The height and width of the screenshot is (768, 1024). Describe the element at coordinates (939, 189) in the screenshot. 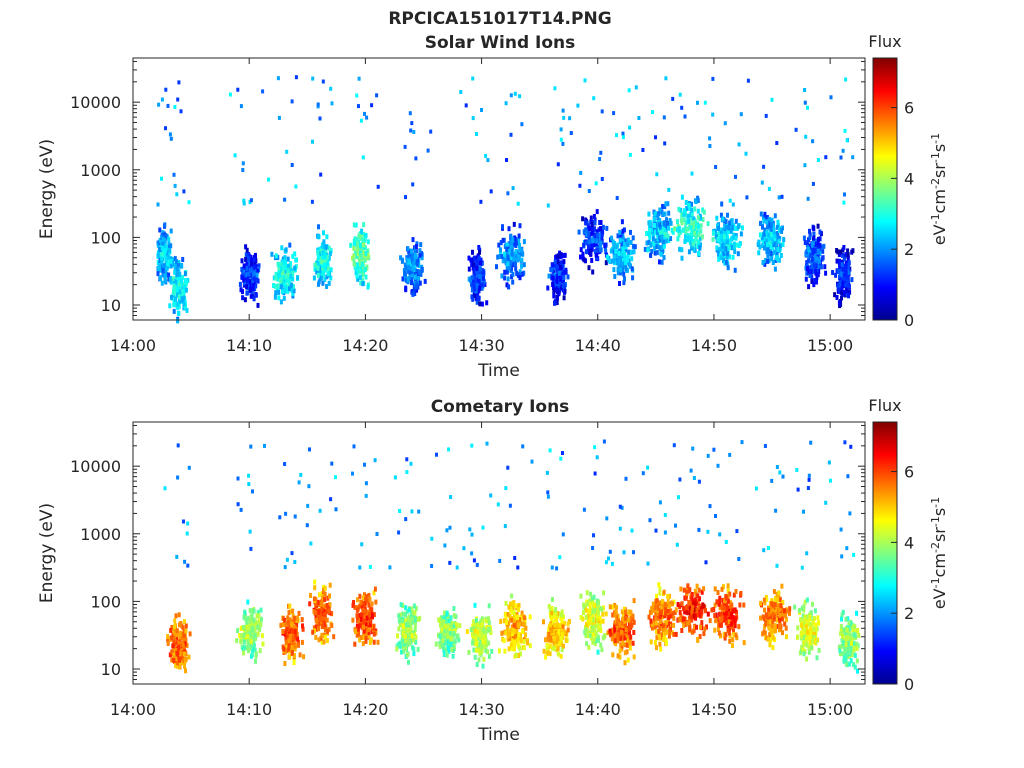

I see `colorbar-unit-label: eV-1cm-2sr-1s-1` at that location.